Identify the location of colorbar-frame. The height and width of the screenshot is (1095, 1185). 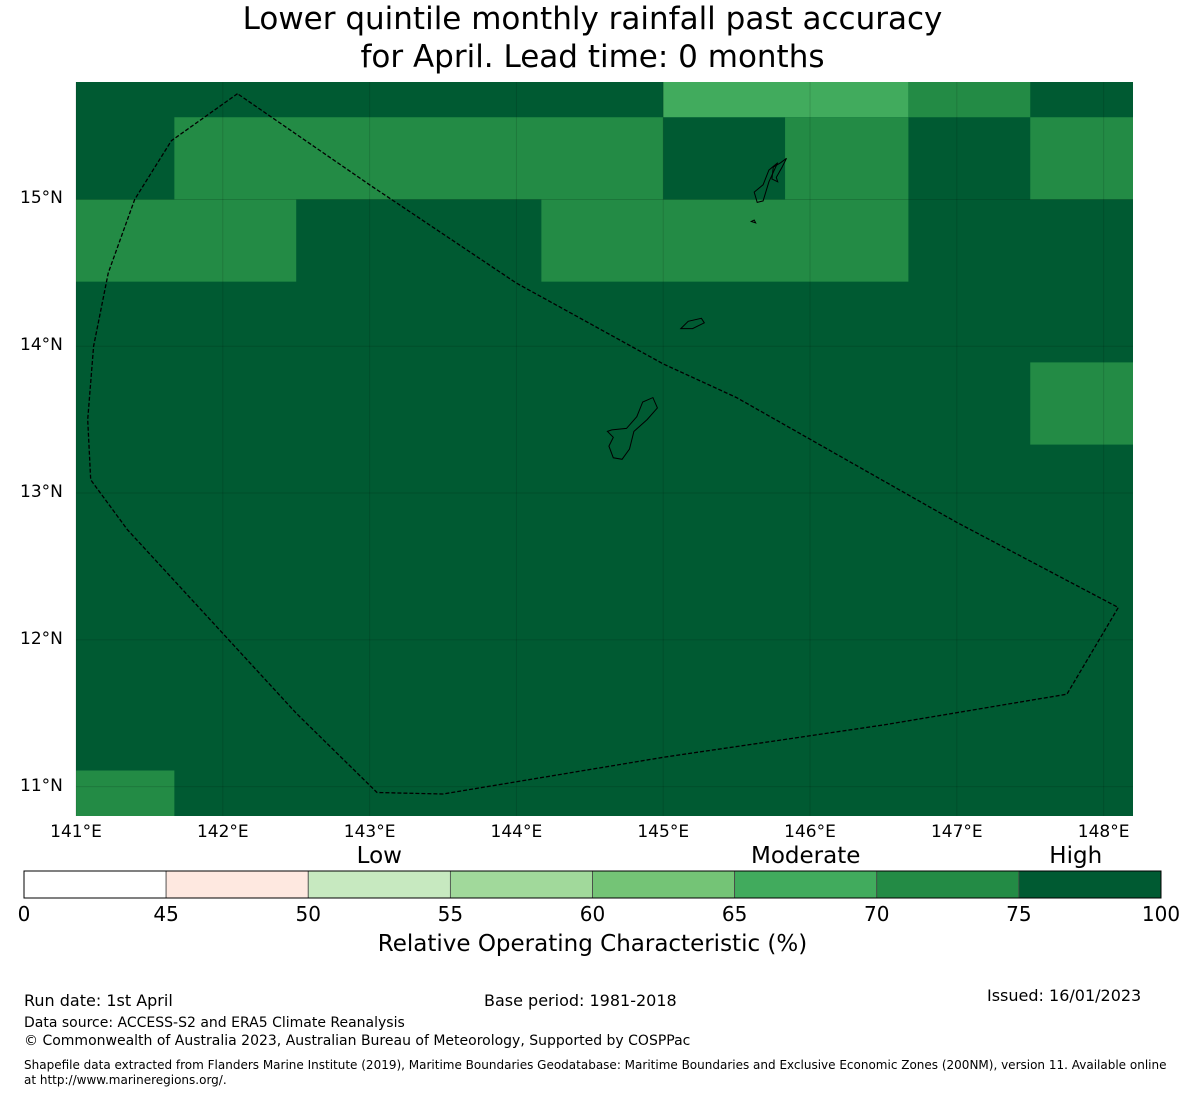
(592, 884).